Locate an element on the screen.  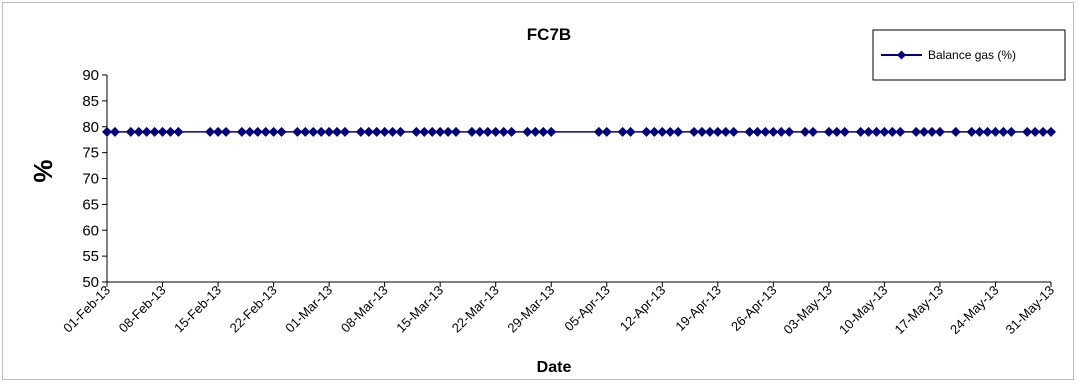
y-tick-label: 80 is located at coordinates (90, 127).